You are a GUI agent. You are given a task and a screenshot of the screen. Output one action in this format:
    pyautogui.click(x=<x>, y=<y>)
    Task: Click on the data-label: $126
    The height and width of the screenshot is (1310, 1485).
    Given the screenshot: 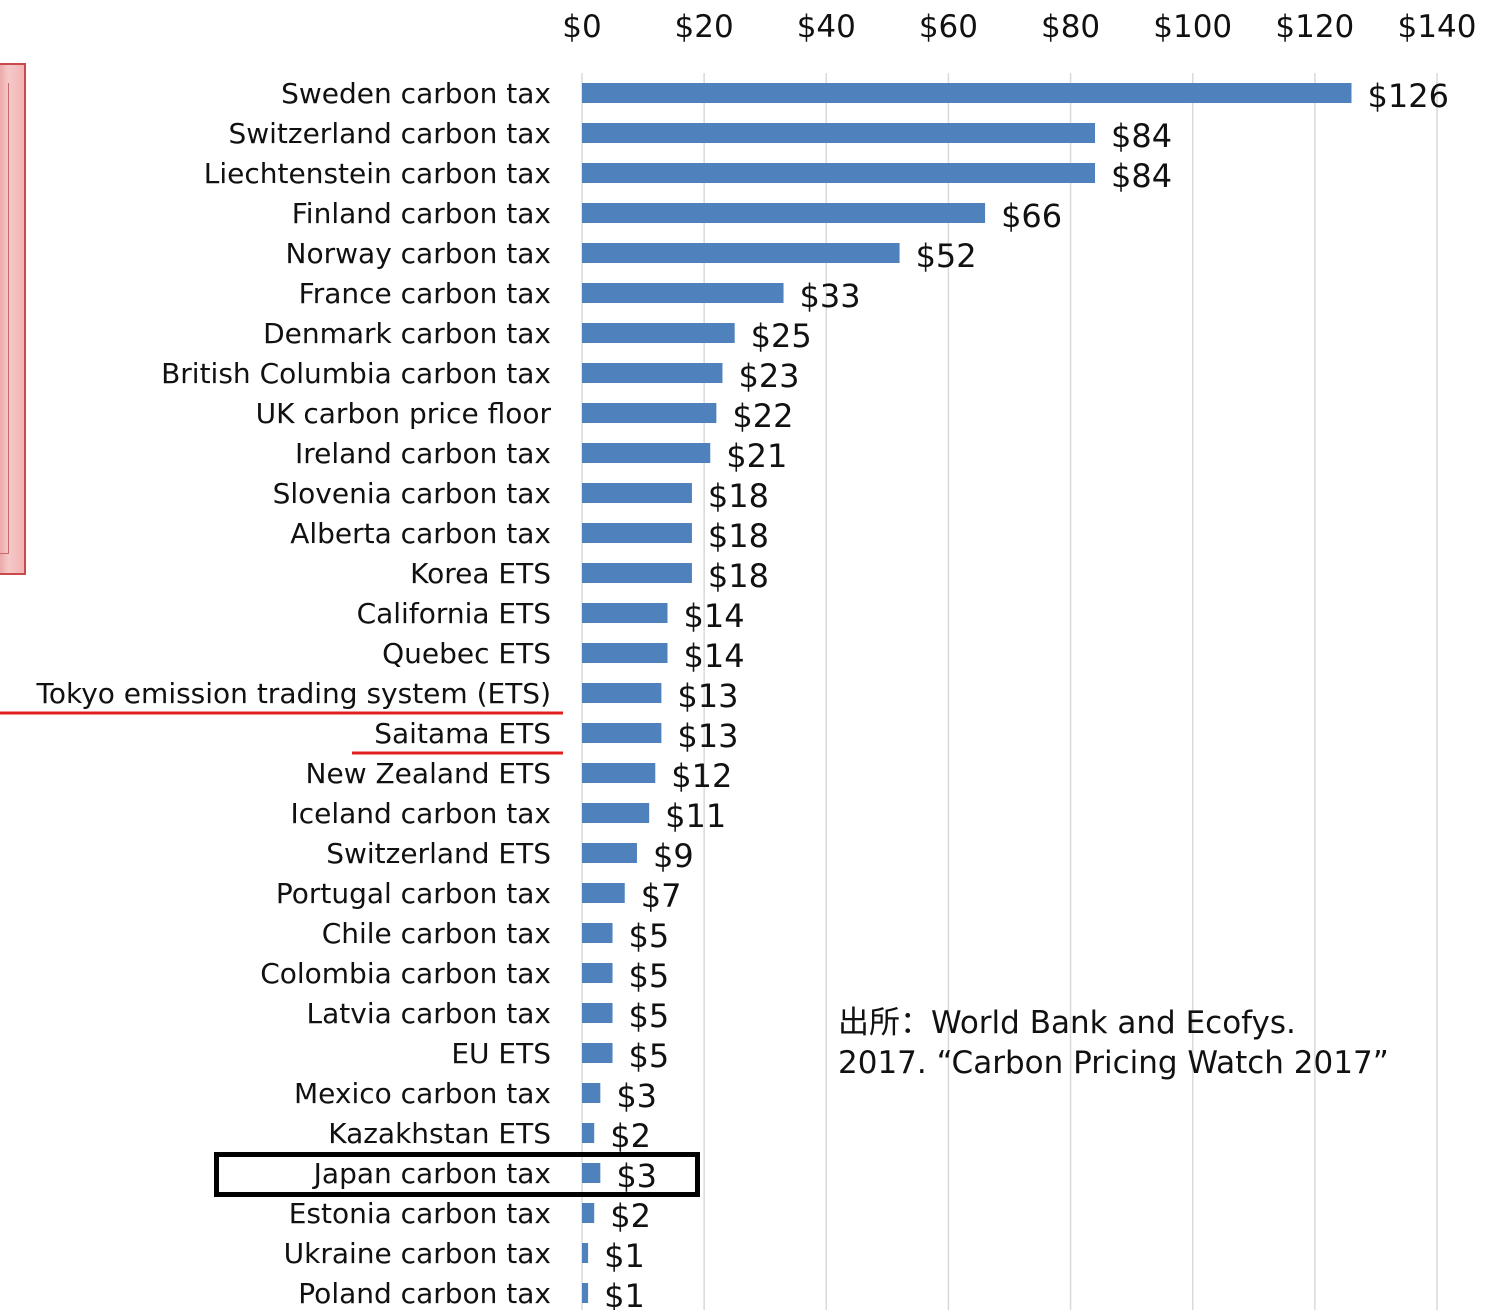 What is the action you would take?
    pyautogui.click(x=1408, y=96)
    